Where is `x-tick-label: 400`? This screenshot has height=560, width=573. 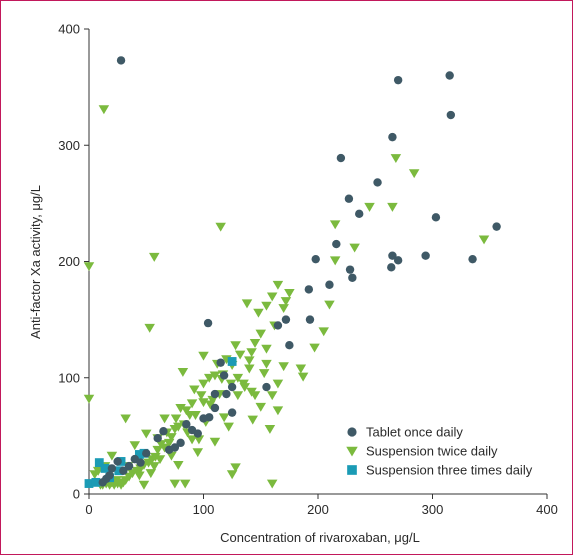
x-tick-label: 400 is located at coordinates (547, 509).